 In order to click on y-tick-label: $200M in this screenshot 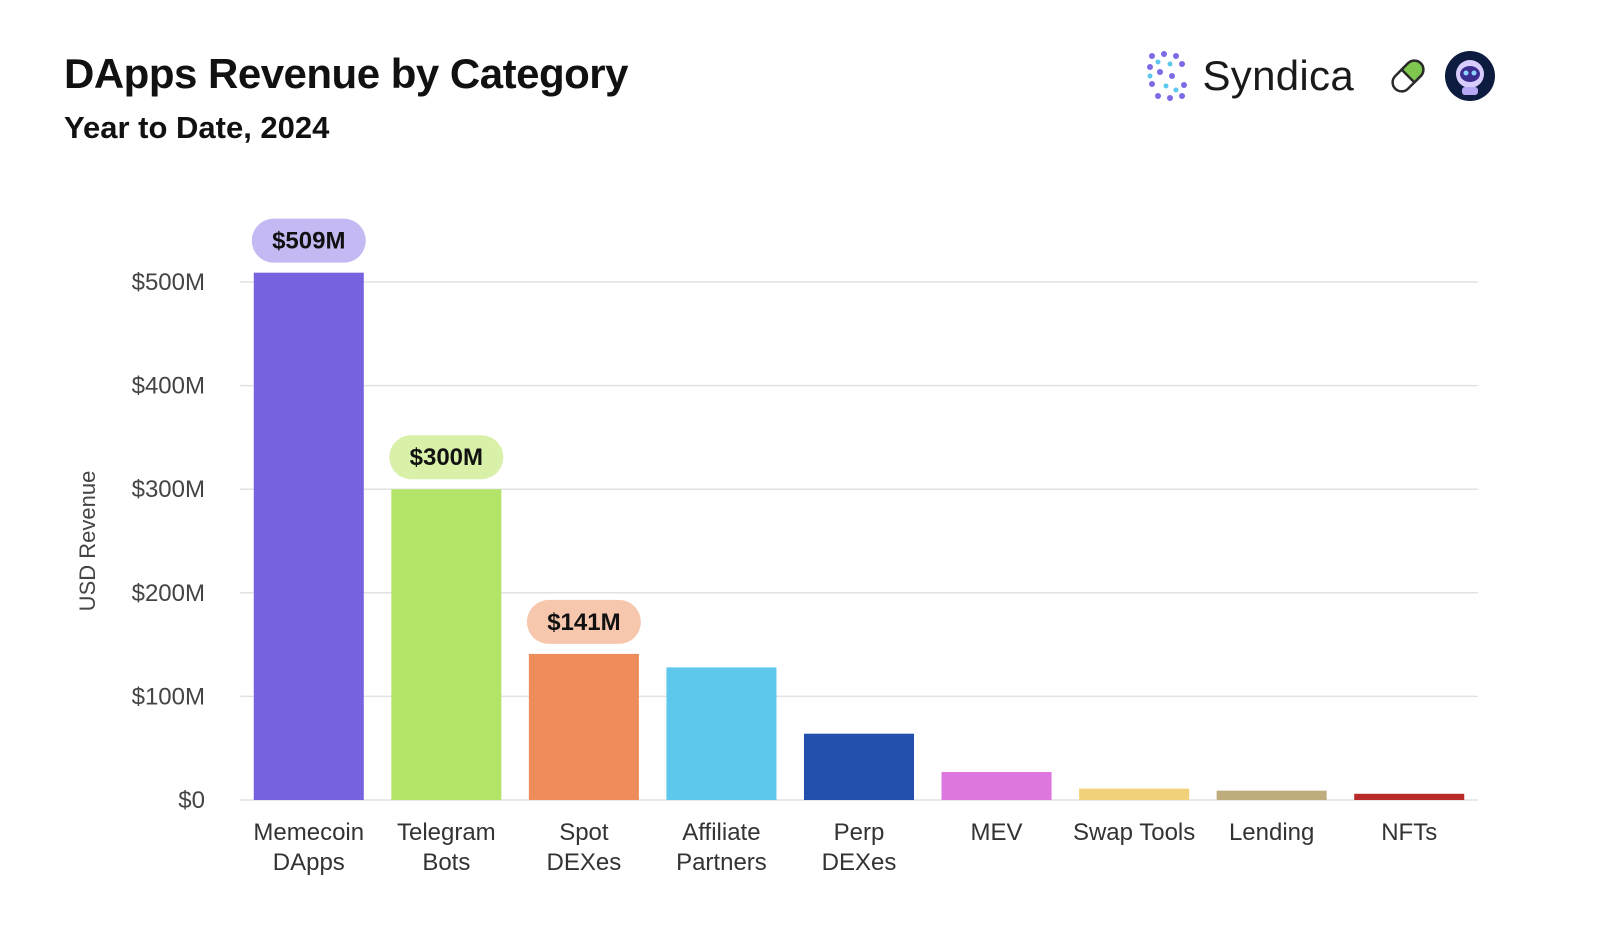, I will do `click(168, 593)`.